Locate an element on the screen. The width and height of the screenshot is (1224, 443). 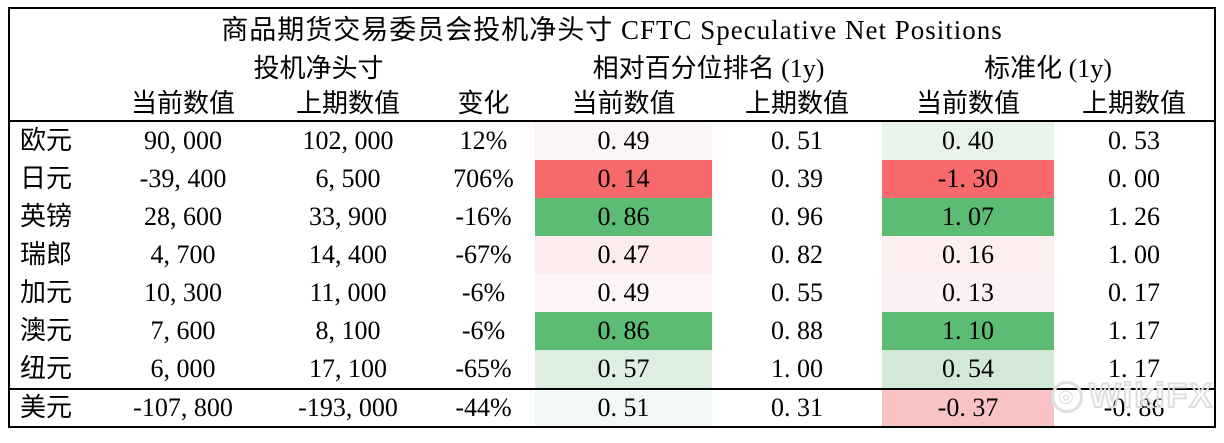
col-header-net-prev: 上期数值 is located at coordinates (348, 104).